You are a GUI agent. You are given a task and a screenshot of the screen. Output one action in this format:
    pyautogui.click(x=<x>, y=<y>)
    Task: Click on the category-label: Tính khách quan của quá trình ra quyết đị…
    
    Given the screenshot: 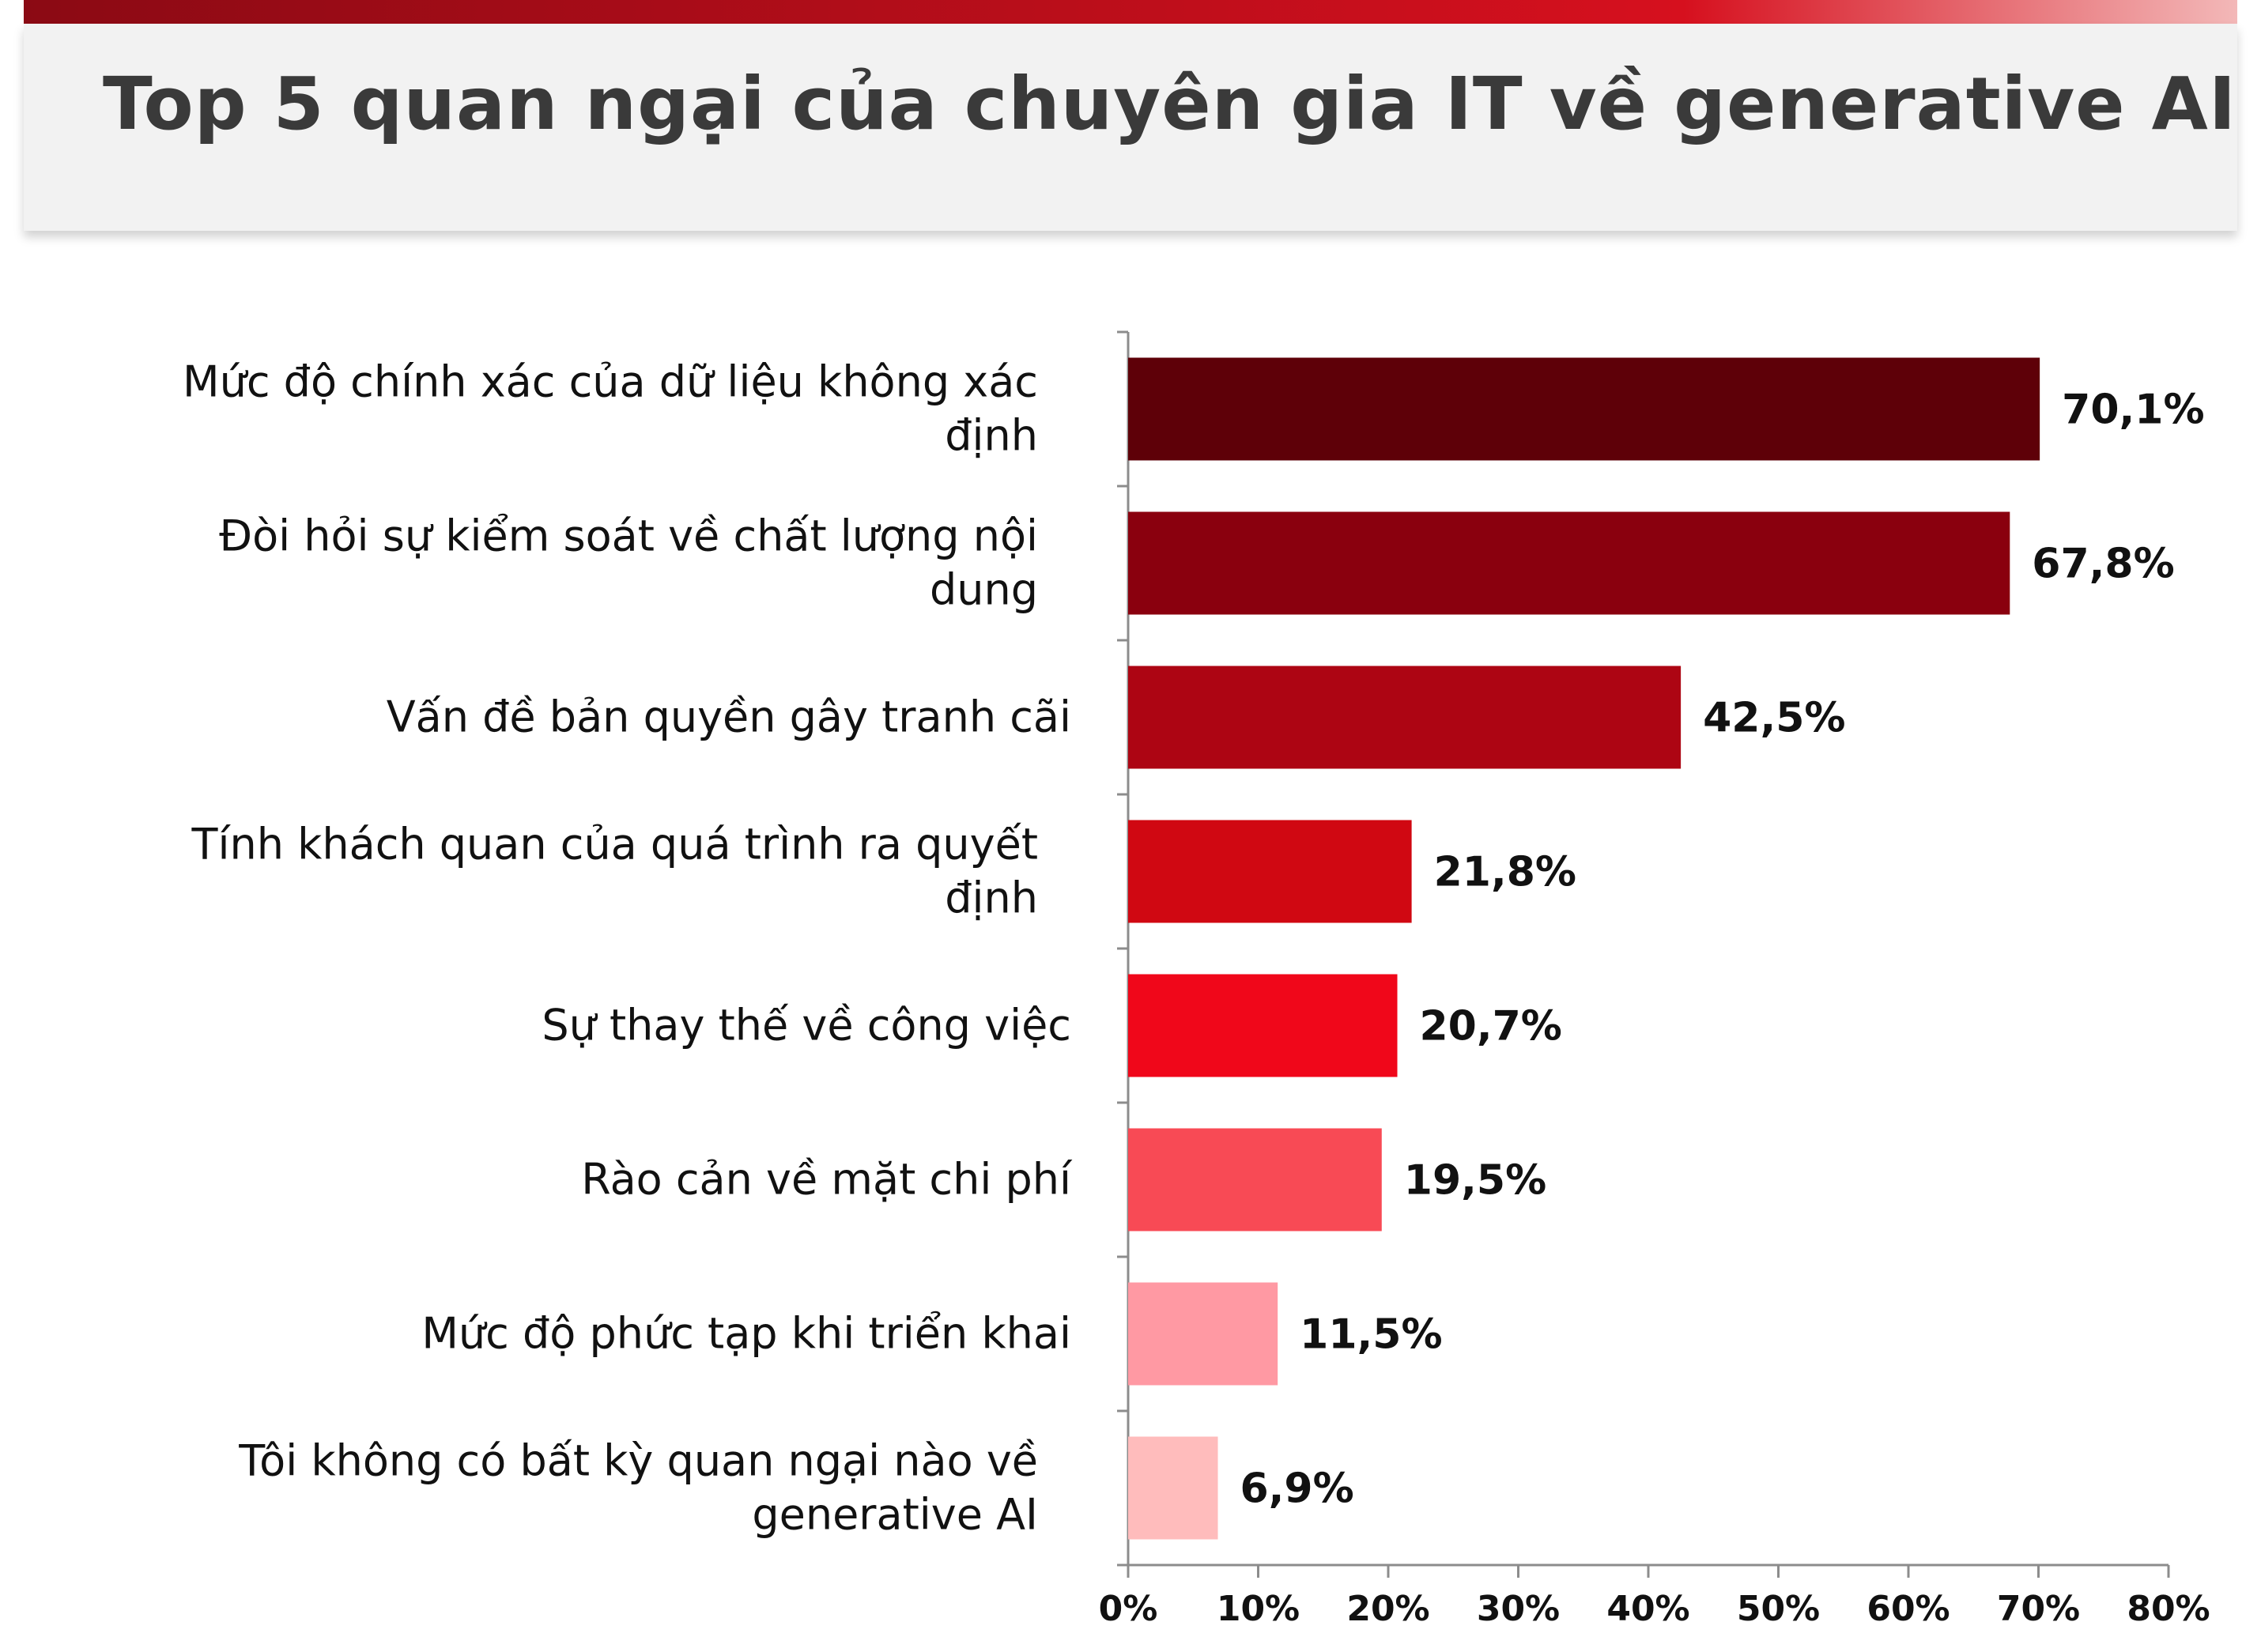 What is the action you would take?
    pyautogui.click(x=615, y=871)
    